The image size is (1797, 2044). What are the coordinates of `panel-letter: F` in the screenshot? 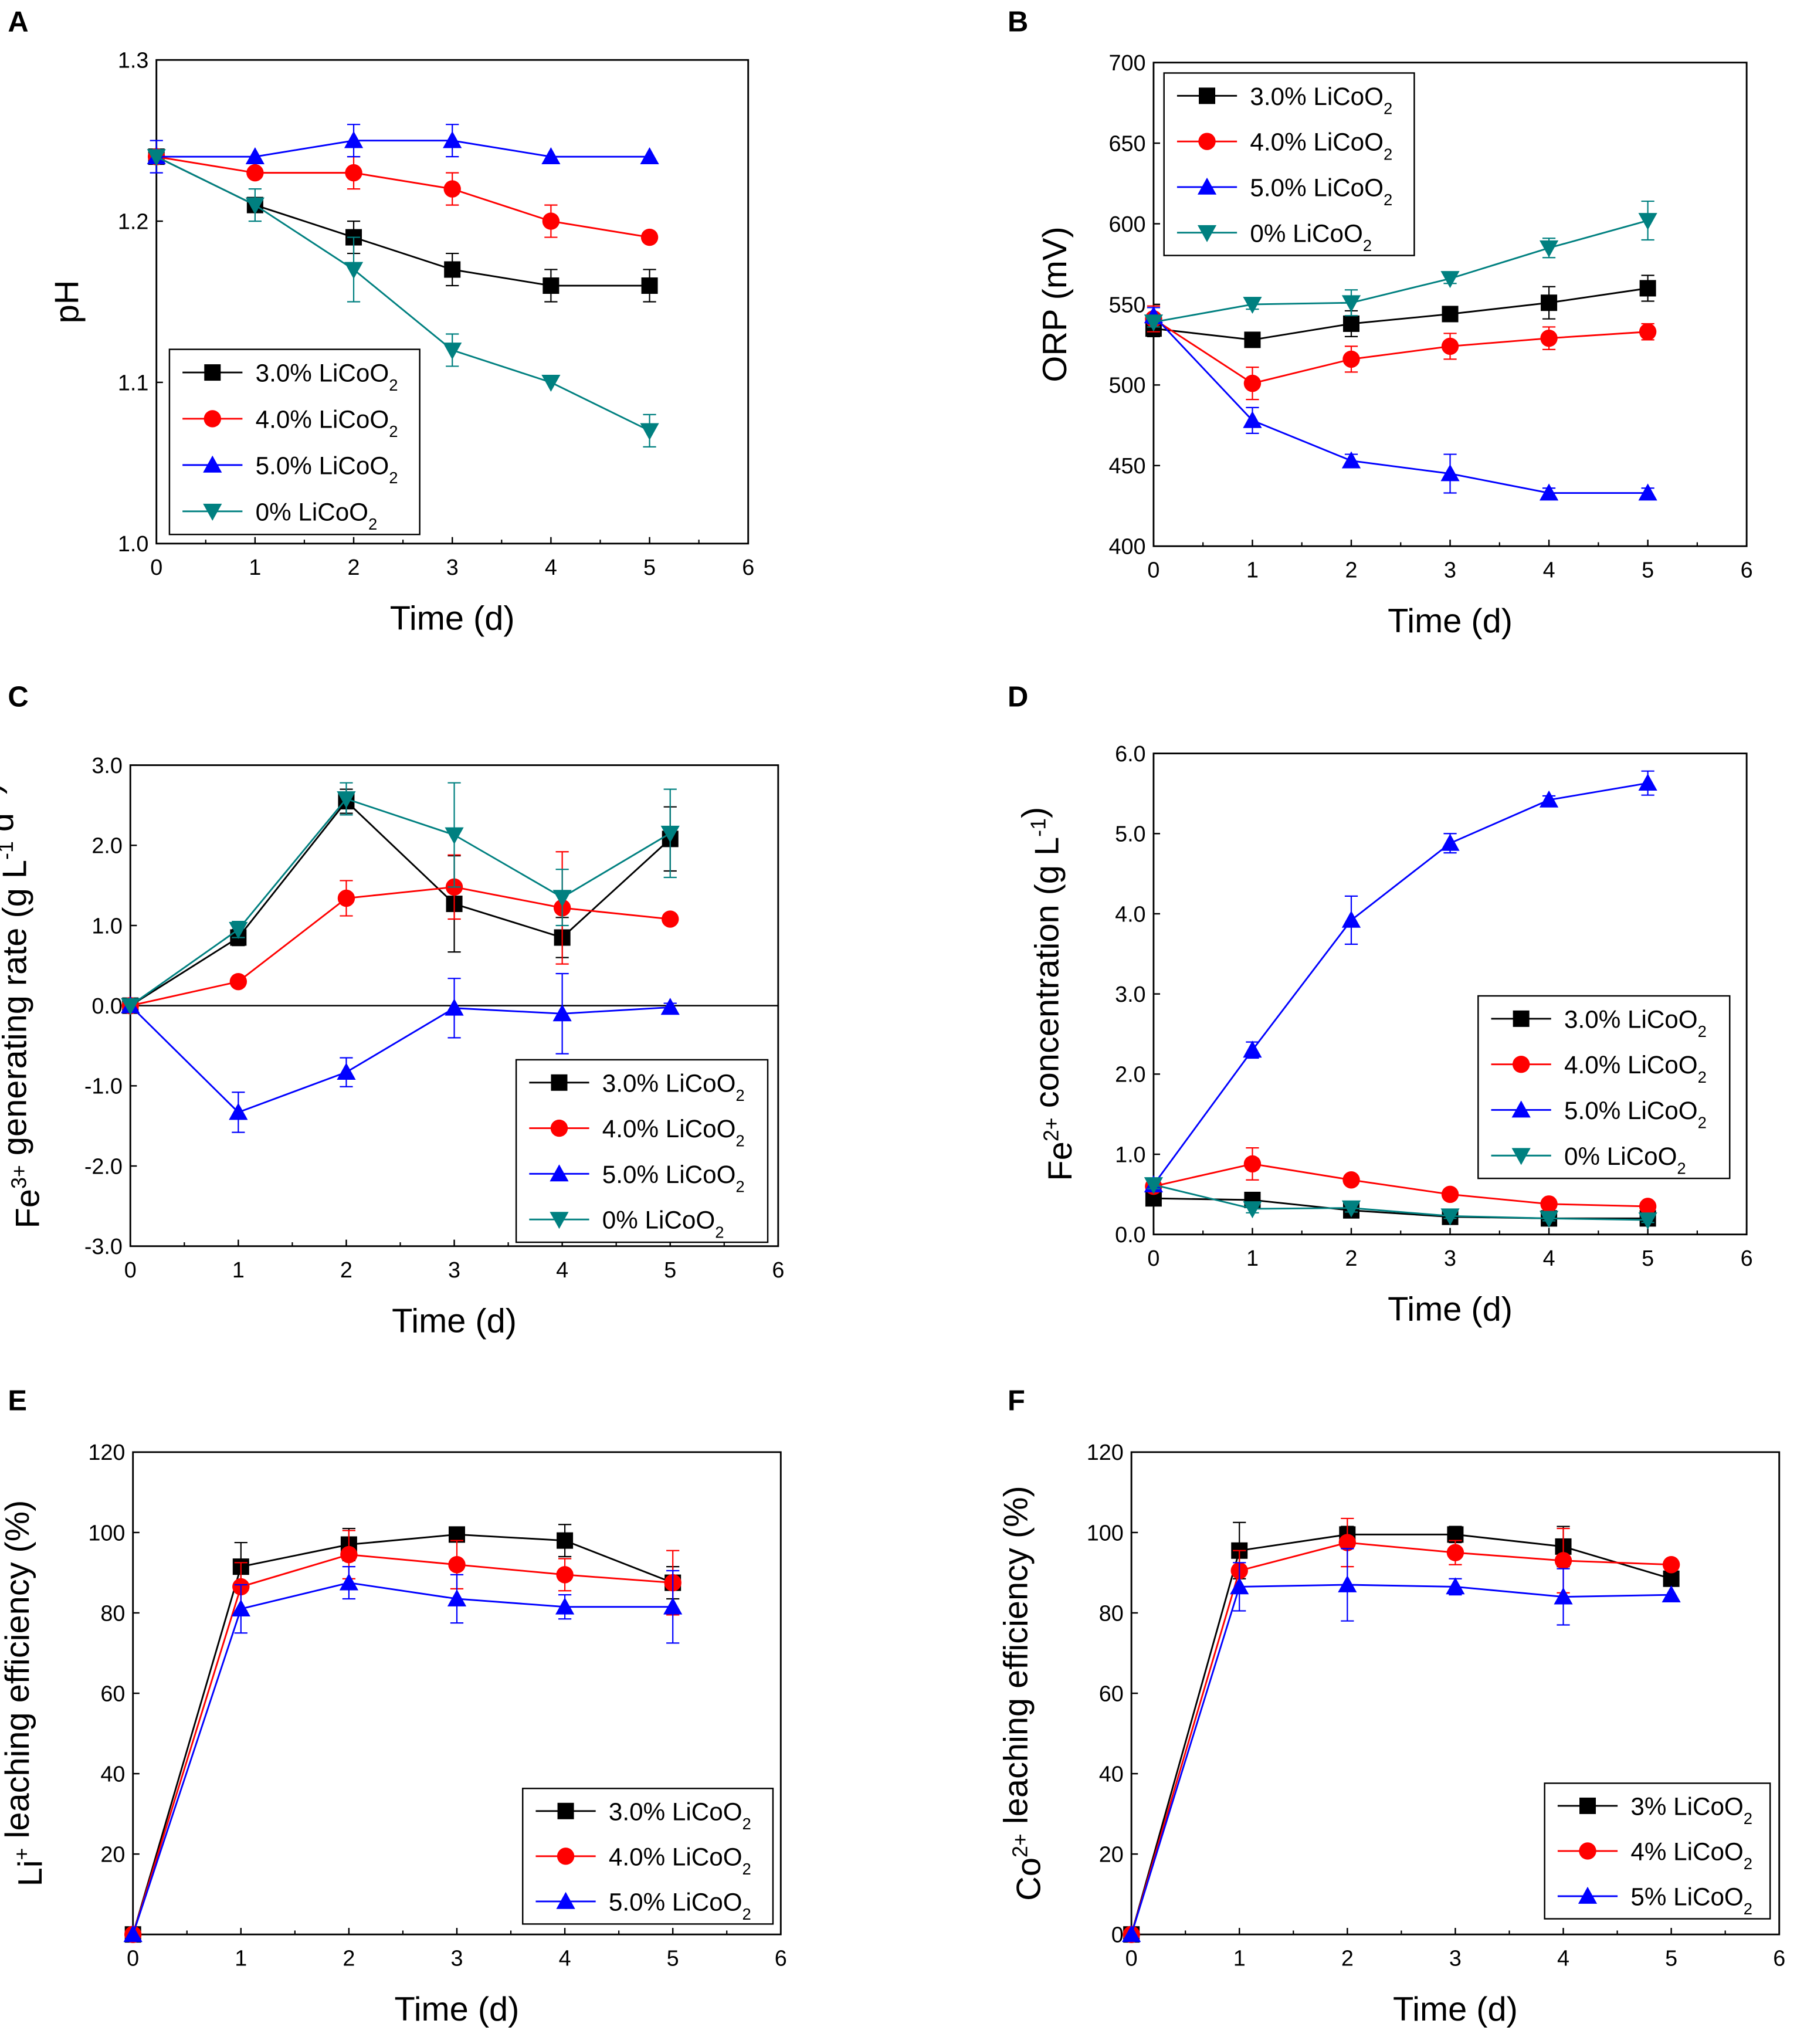 It's located at (1016, 1401).